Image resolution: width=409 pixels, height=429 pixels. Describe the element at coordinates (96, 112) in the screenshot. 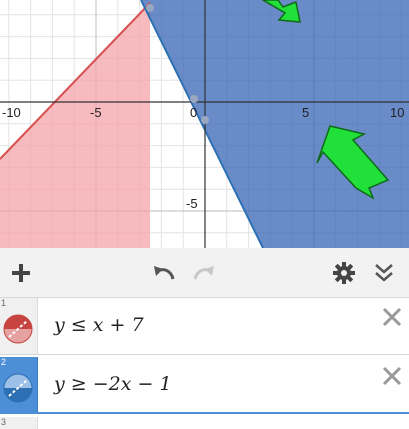

I see `x-tick-label: -5` at that location.